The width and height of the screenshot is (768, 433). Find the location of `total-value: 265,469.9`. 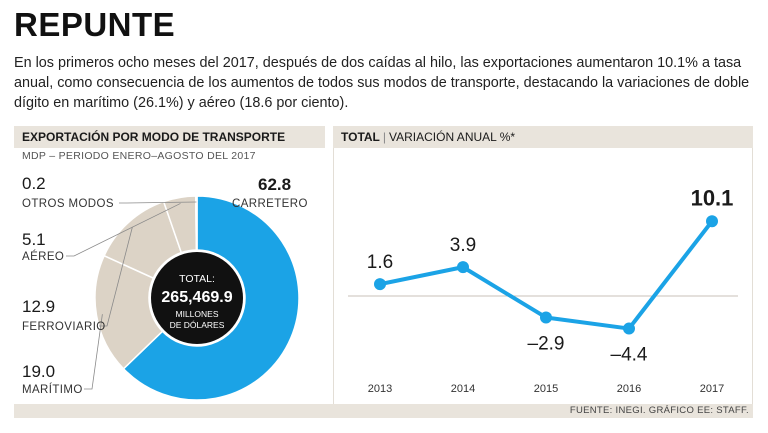

total-value: 265,469.9 is located at coordinates (196, 297).